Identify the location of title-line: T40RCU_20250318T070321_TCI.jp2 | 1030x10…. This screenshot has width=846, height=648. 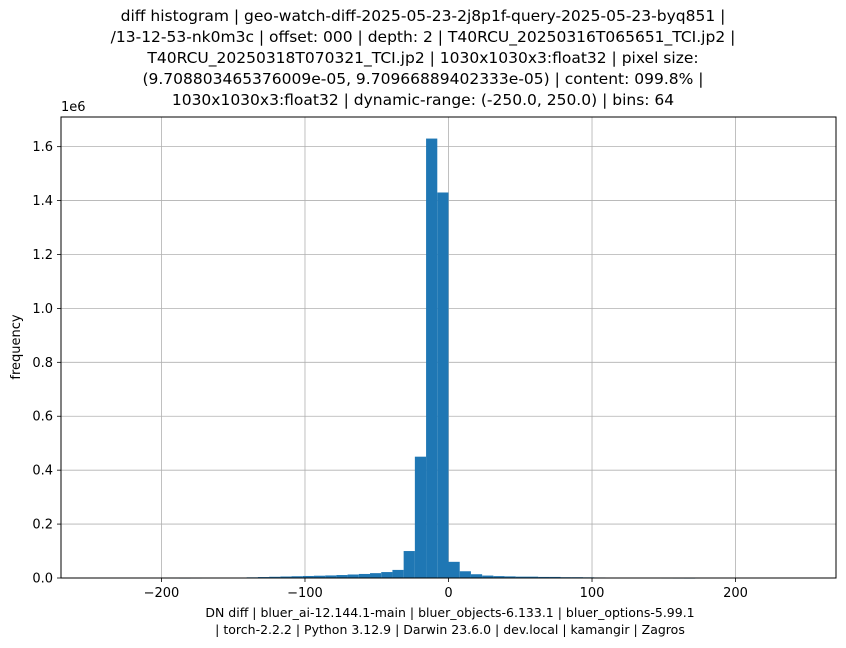
(423, 58).